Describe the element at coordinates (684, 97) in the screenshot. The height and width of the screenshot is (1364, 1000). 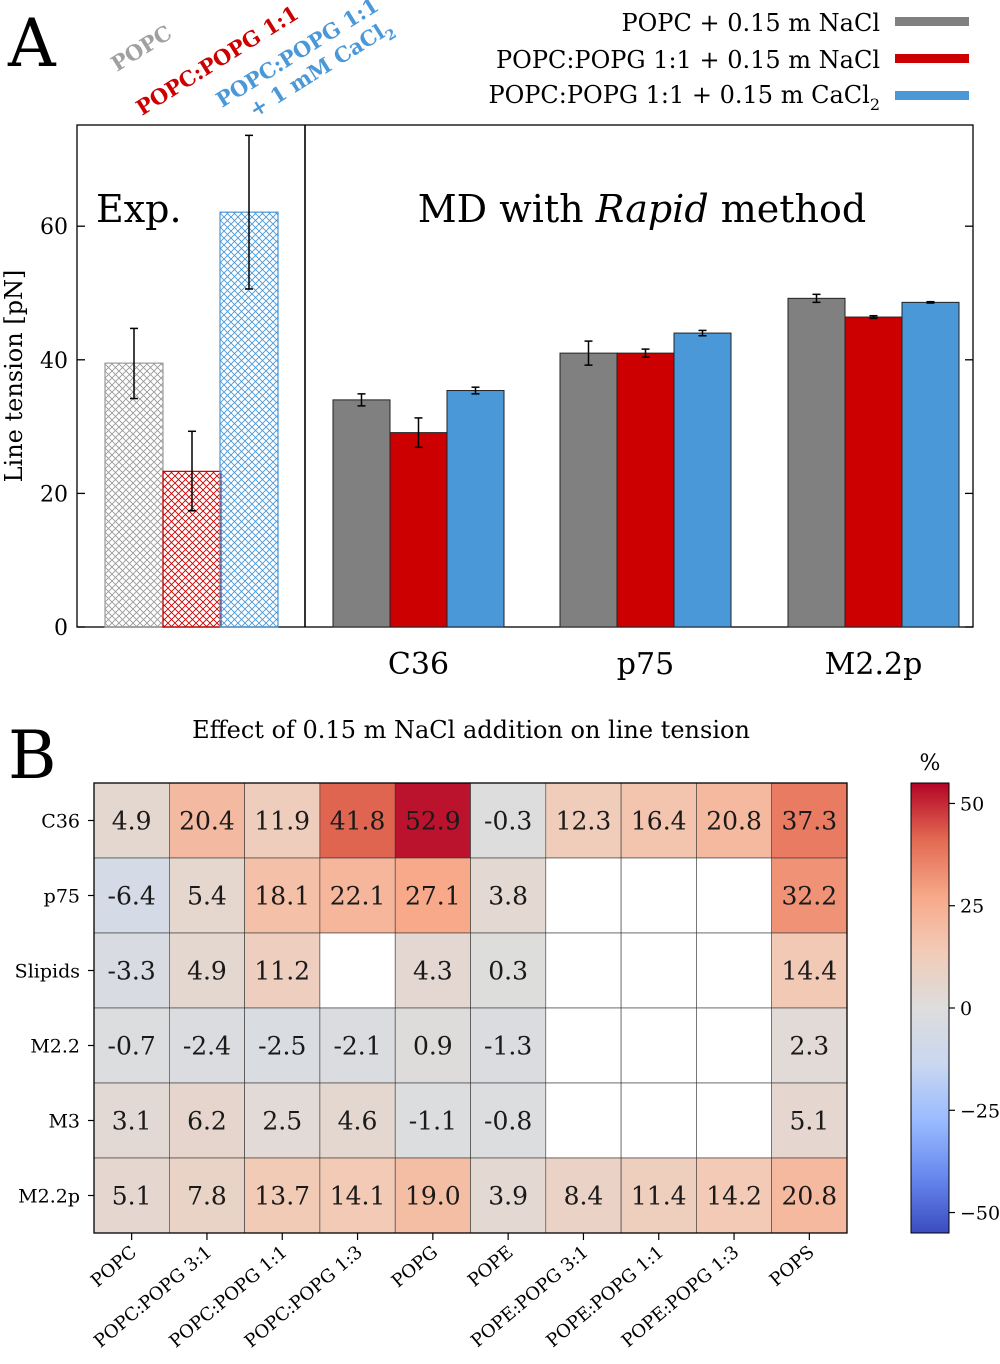
I see `legend-label-popc-popg-cacl2: POPC:POPG 1:1 + 0.15 m CaCl2` at that location.